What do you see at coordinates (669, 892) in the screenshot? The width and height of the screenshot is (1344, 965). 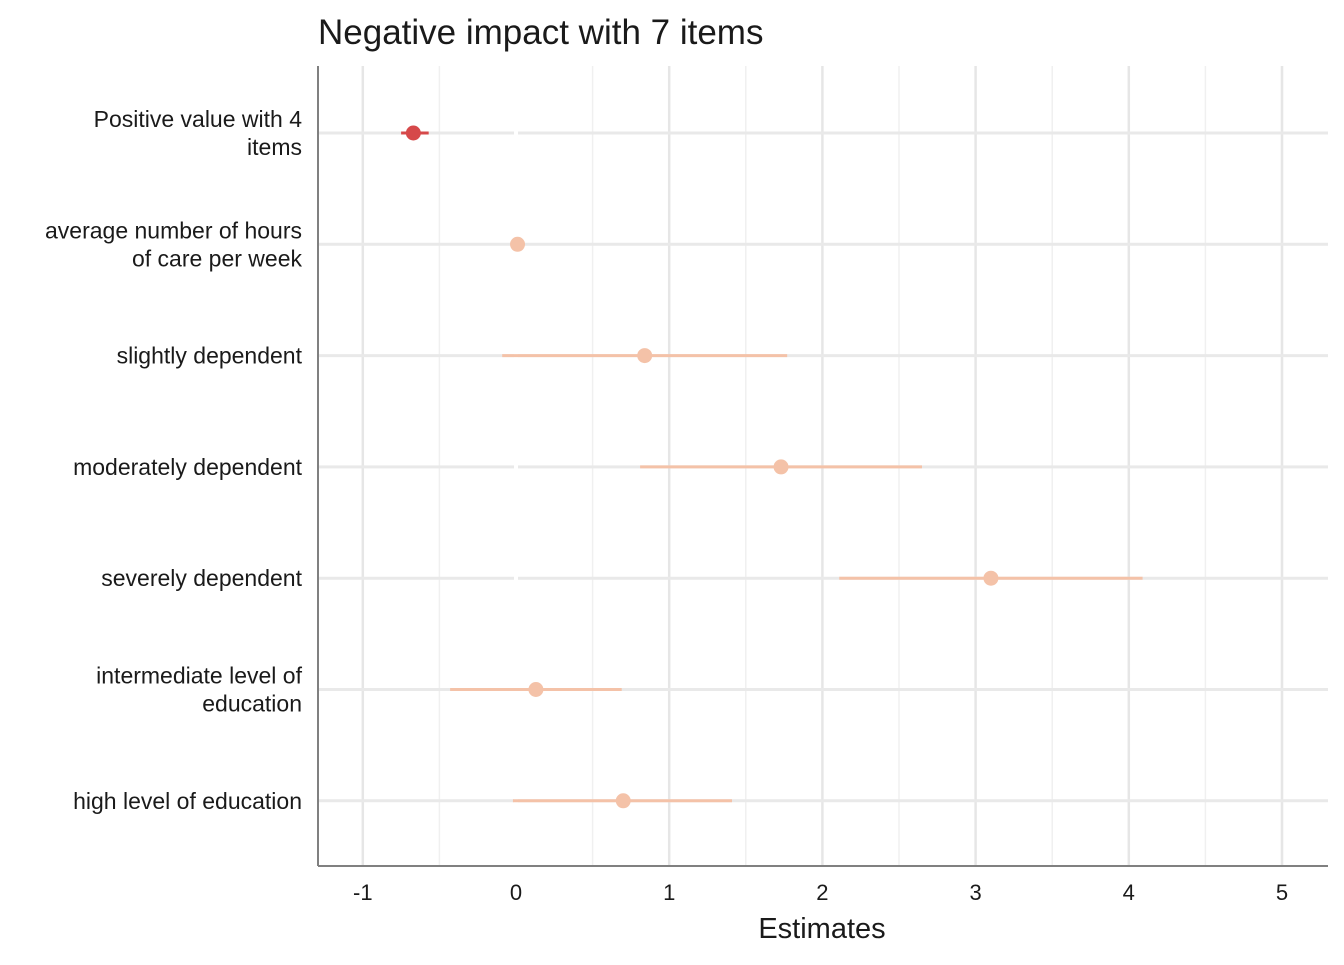 I see `x-tick-label: 1` at bounding box center [669, 892].